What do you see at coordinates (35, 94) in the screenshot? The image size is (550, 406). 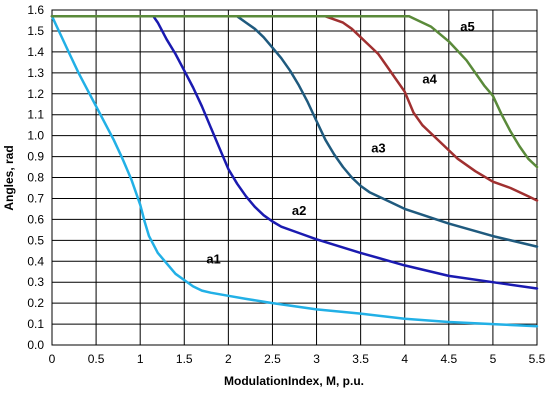 I see `y-tick-label: 1.2` at bounding box center [35, 94].